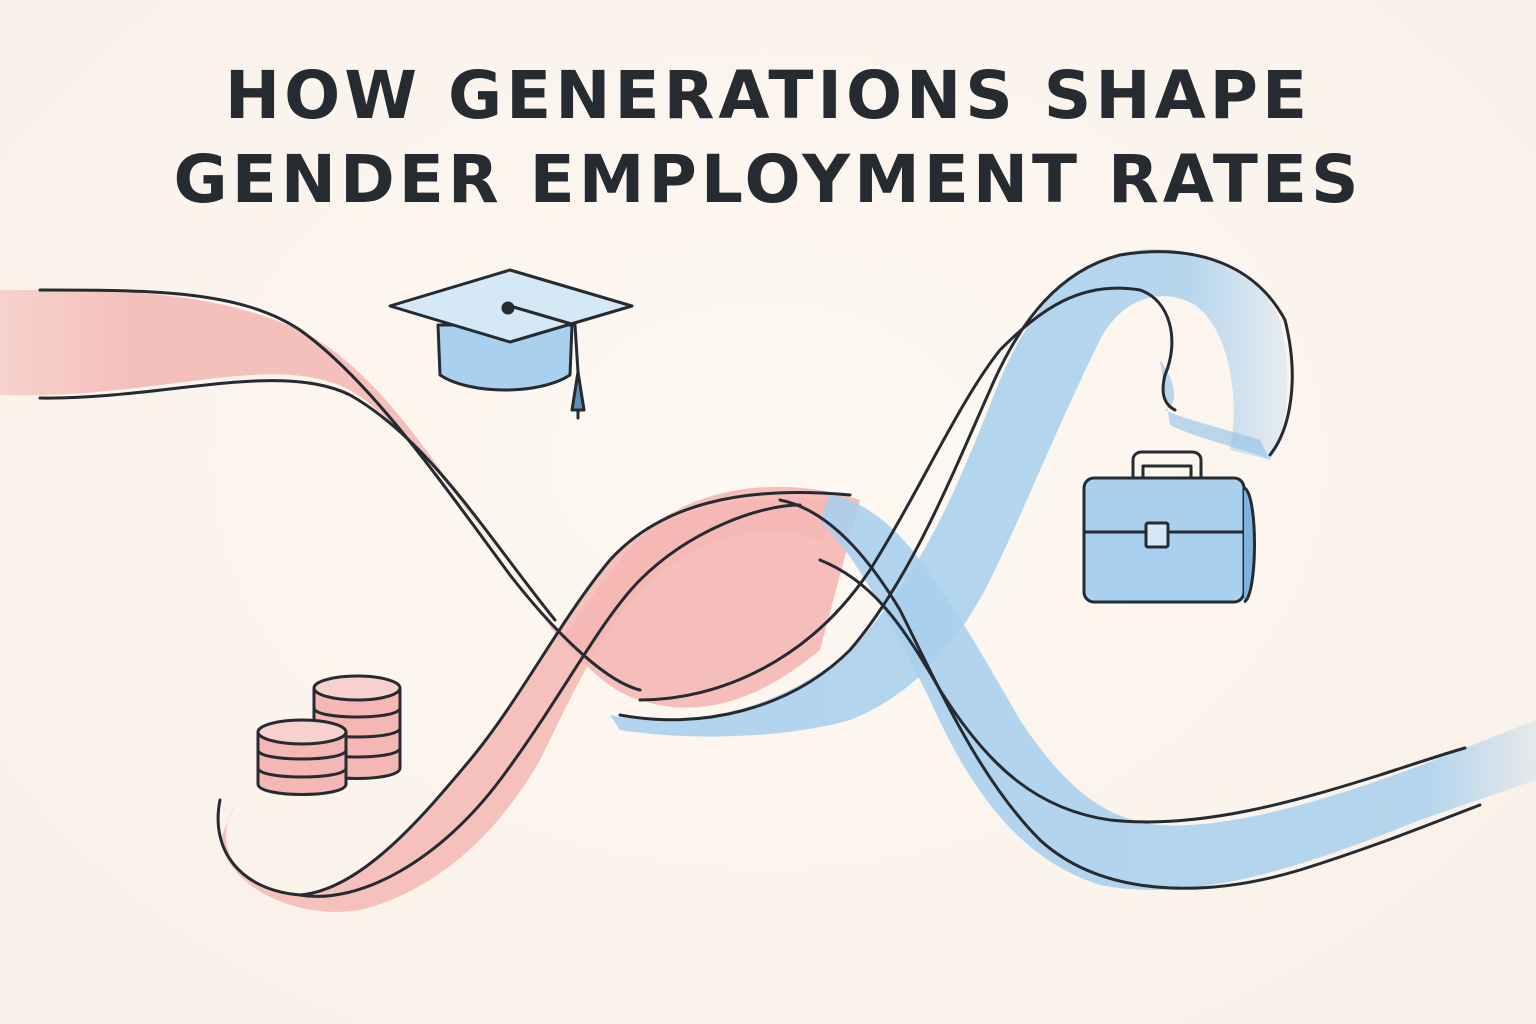 This screenshot has height=1024, width=1536. Describe the element at coordinates (329, 735) in the screenshot. I see `coin-stacks-icon` at that location.